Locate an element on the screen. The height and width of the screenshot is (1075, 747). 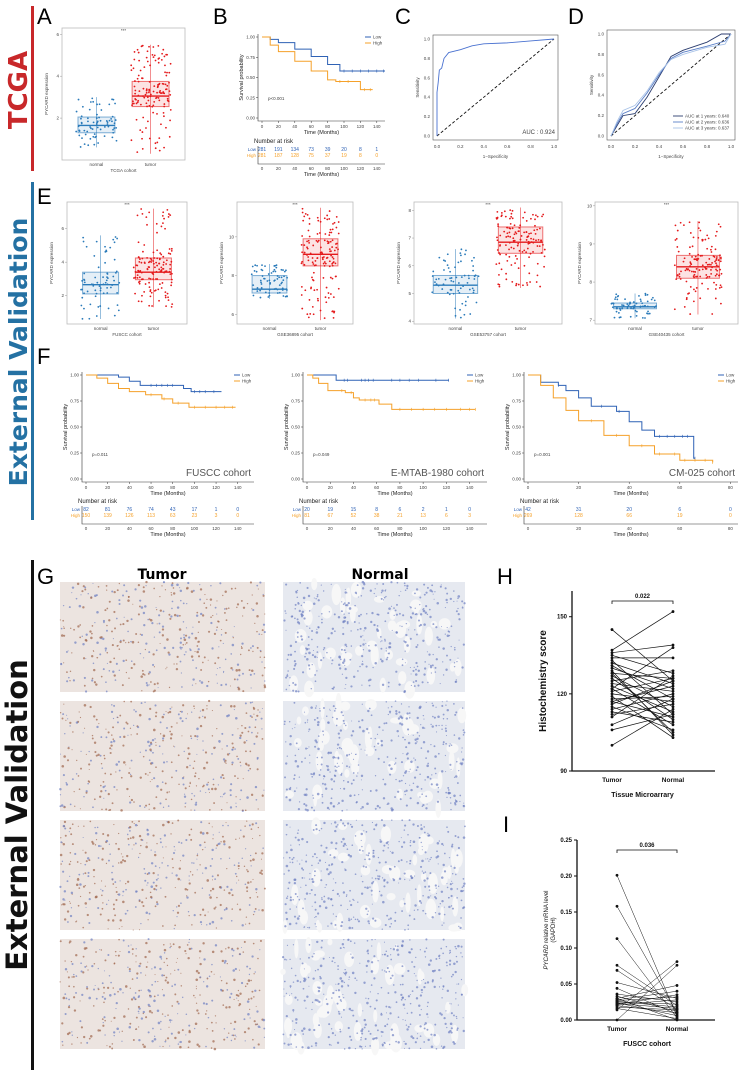
significance-label: *** is located at coordinates (127, 204).